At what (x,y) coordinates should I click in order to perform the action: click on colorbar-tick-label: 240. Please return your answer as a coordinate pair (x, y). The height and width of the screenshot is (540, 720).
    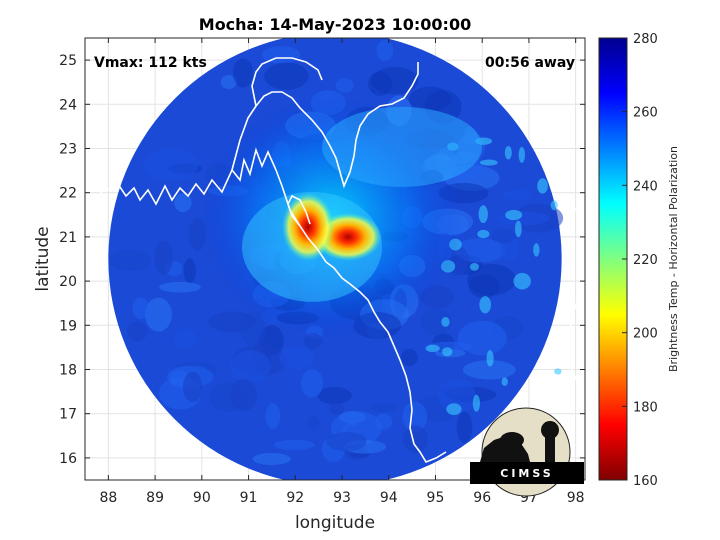
    Looking at the image, I should click on (645, 186).